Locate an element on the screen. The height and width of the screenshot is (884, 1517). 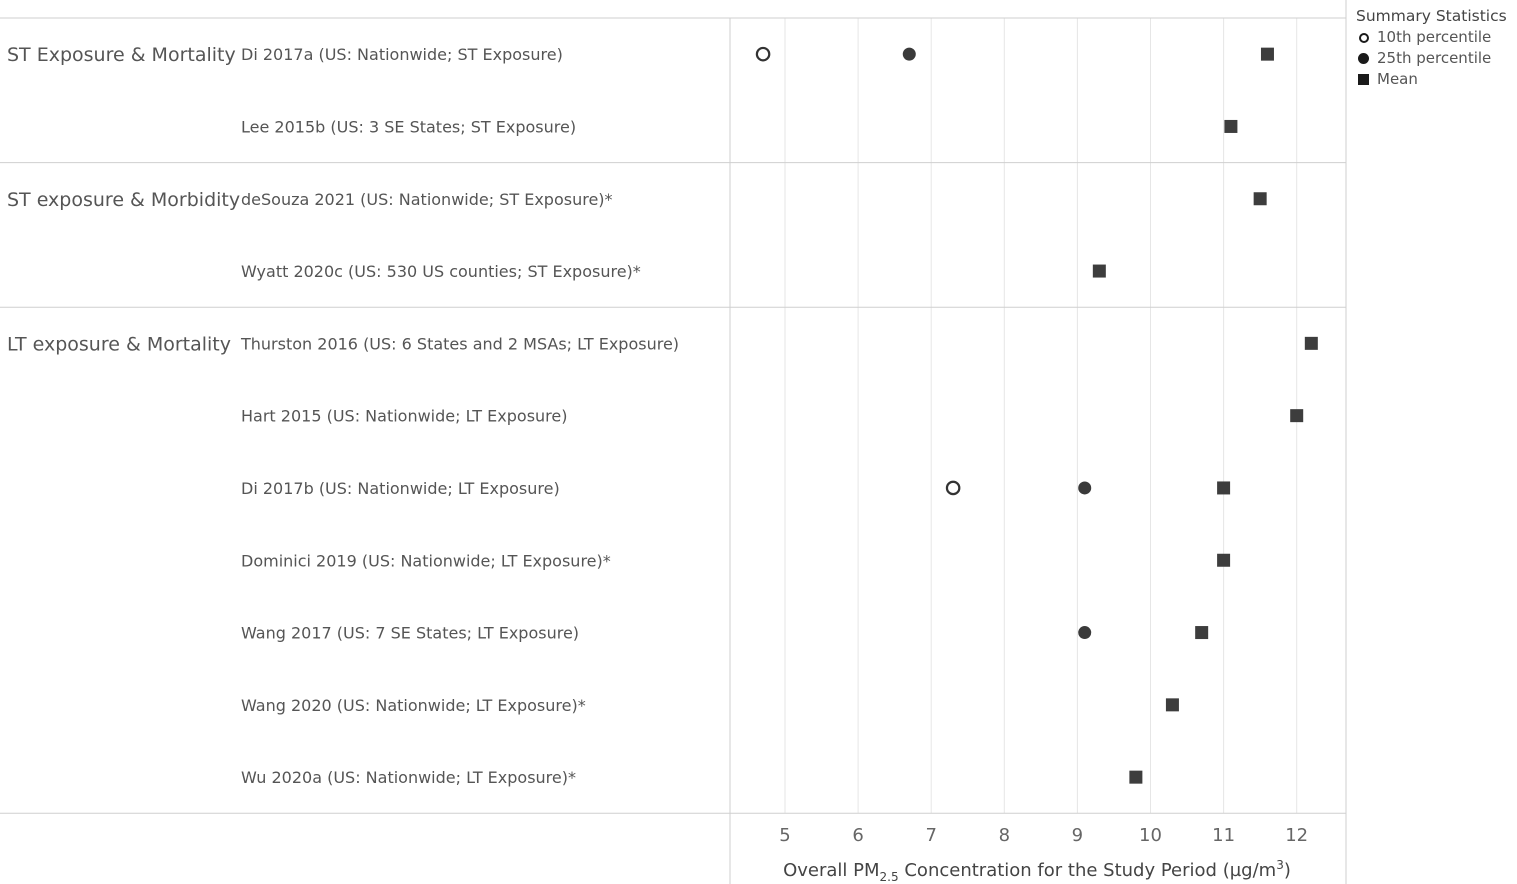
study-label: Hart 2015 (US: Nationwide; LT Exposure) is located at coordinates (404, 416).